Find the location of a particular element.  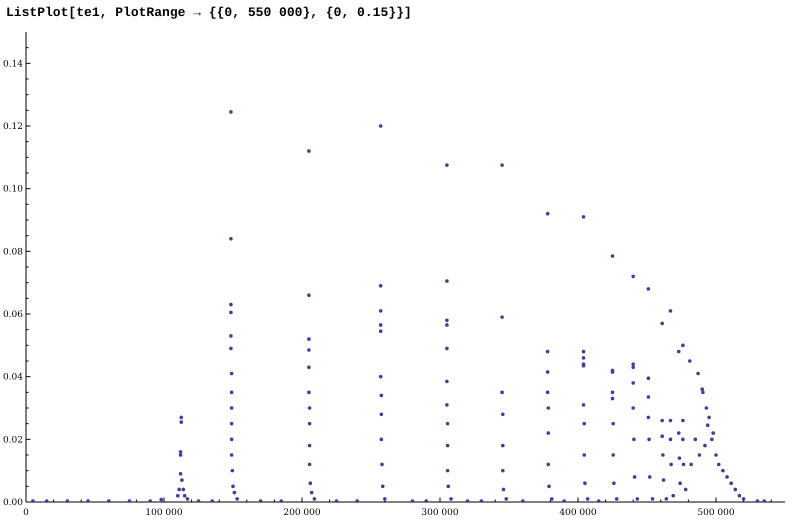

y-tick-label: 0.12 is located at coordinates (12, 127).